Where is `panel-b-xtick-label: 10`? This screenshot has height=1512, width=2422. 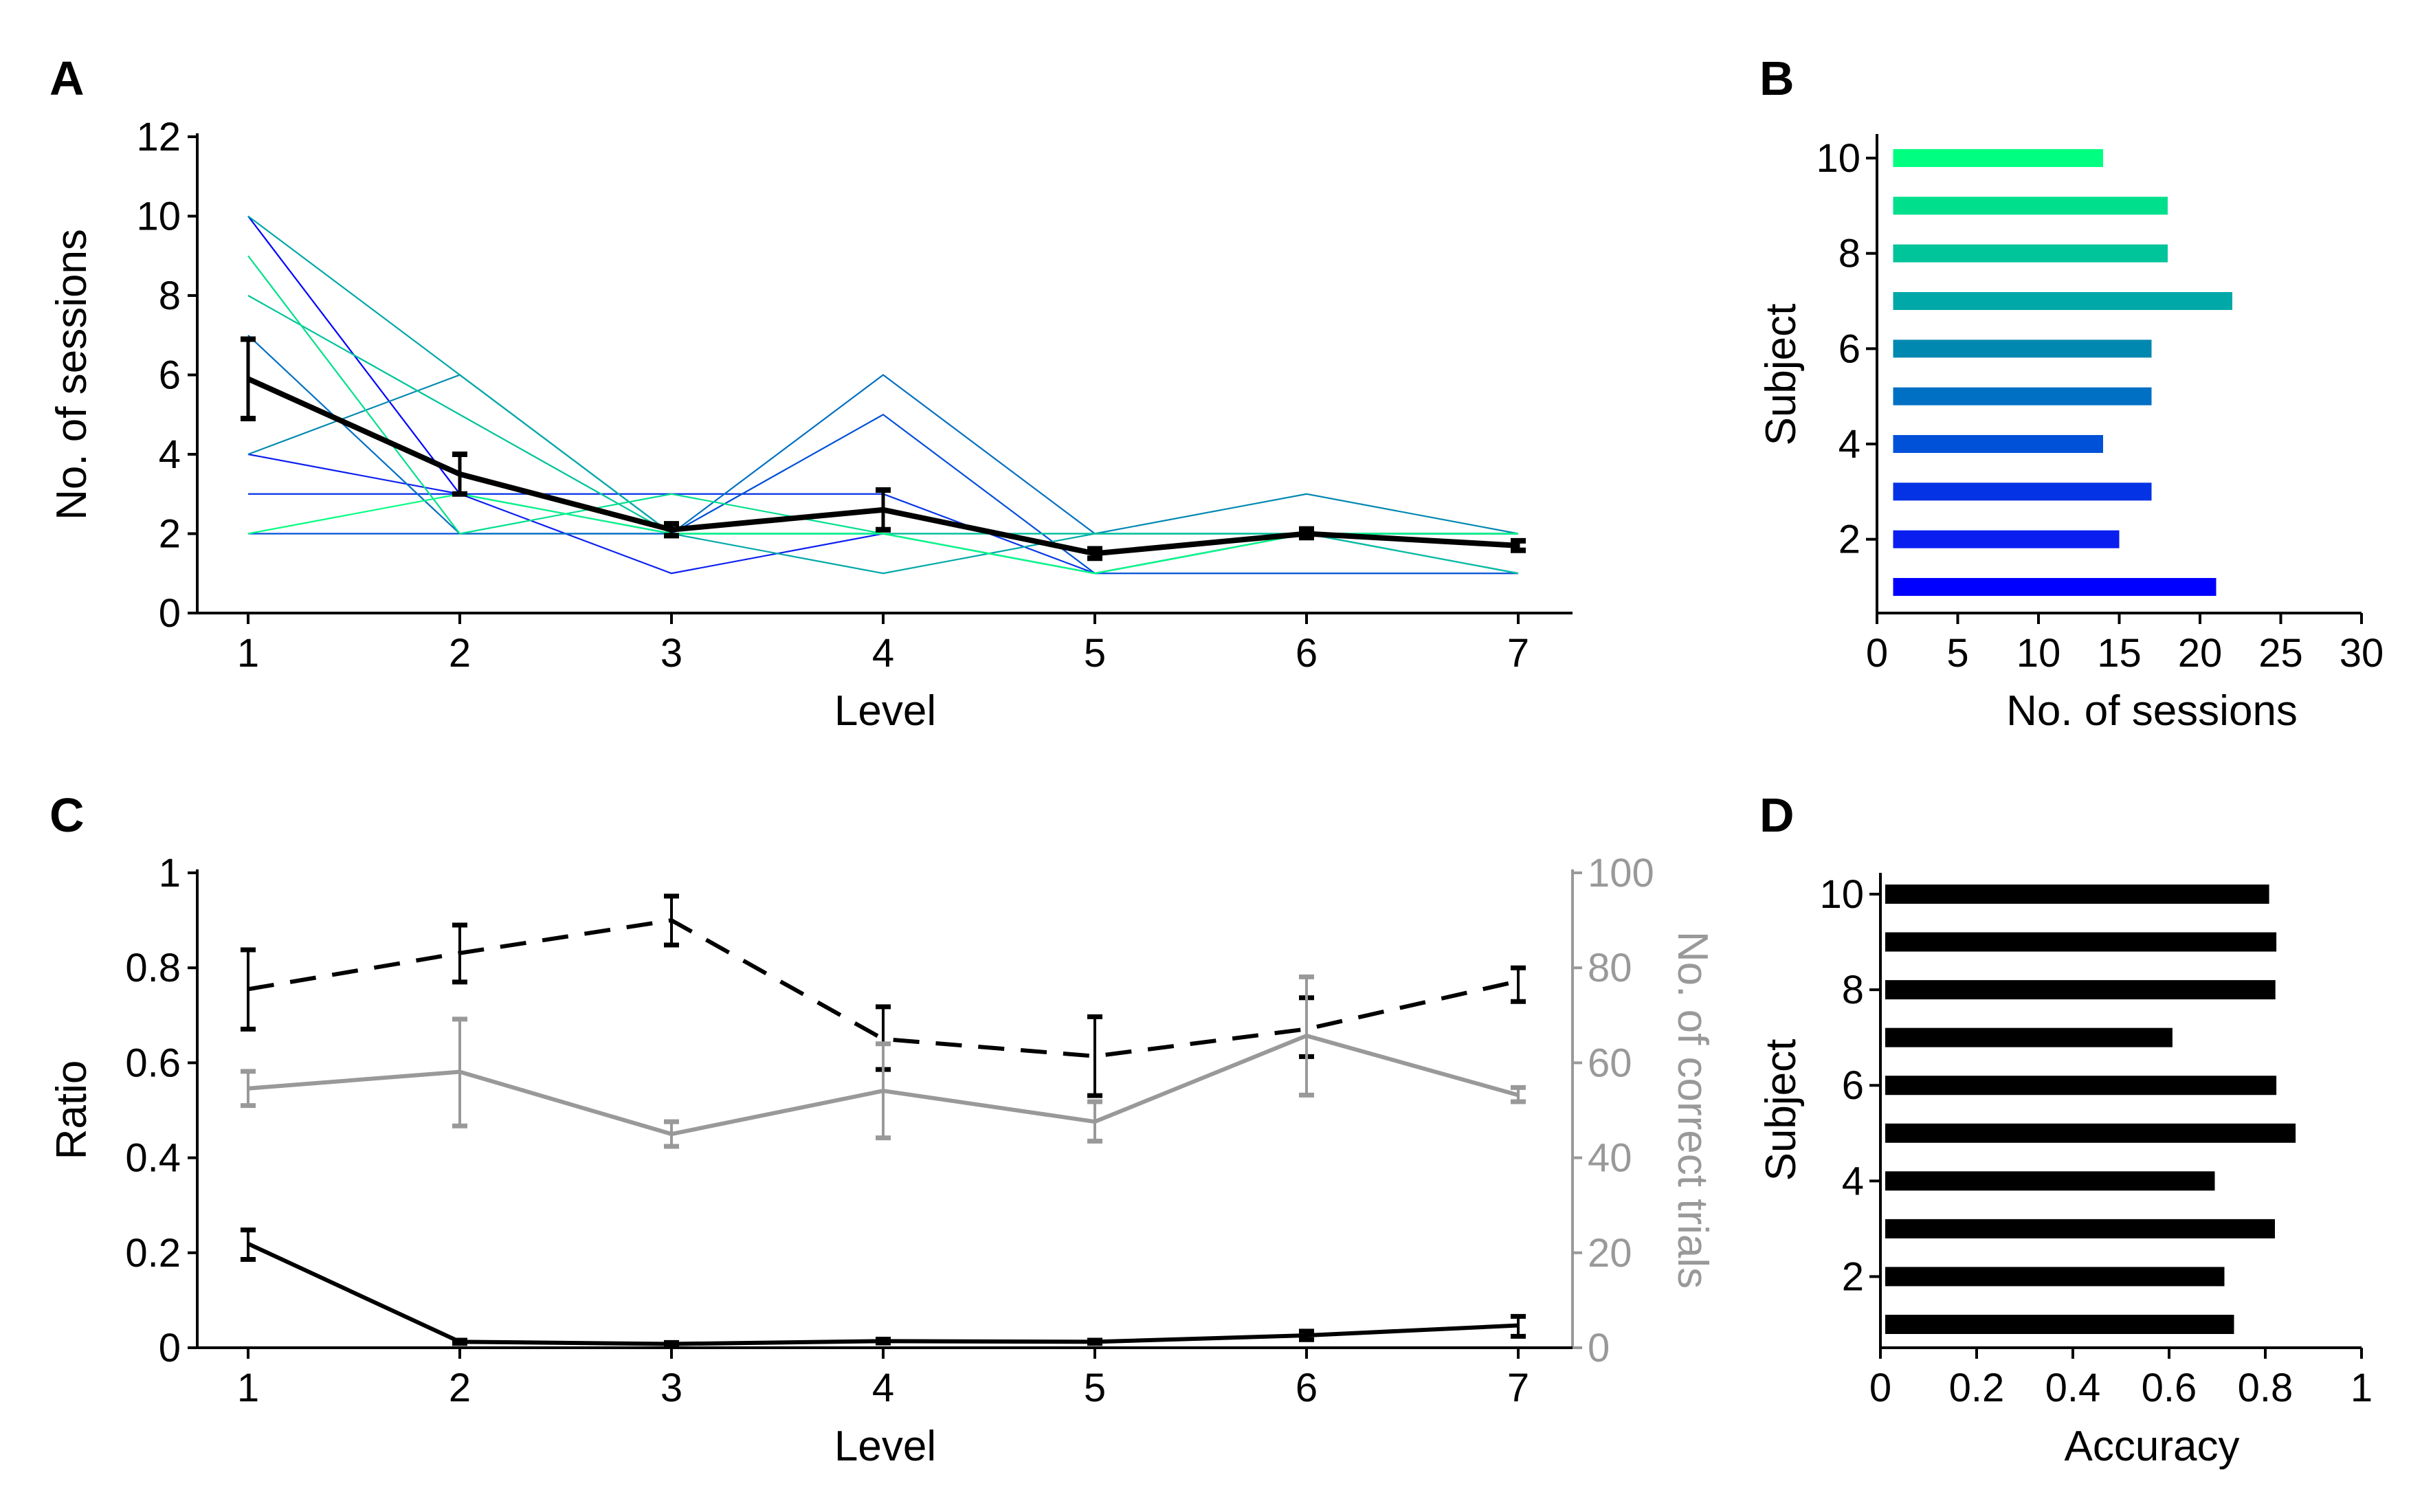 panel-b-xtick-label: 10 is located at coordinates (2039, 654).